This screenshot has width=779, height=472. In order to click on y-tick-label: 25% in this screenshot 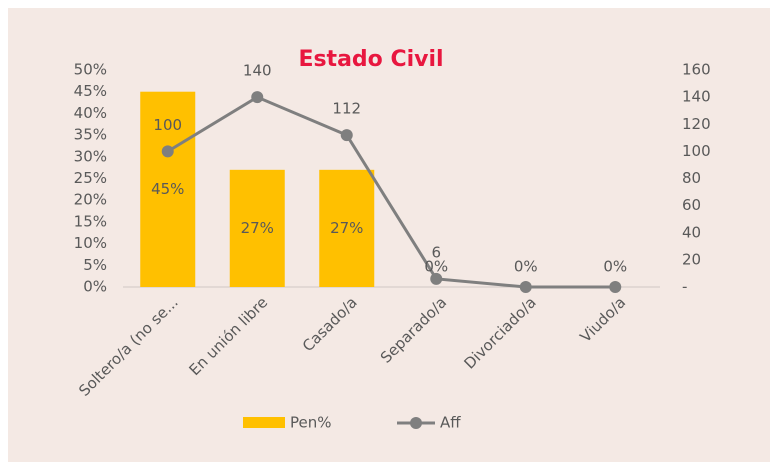, I will do `click(90, 178)`.